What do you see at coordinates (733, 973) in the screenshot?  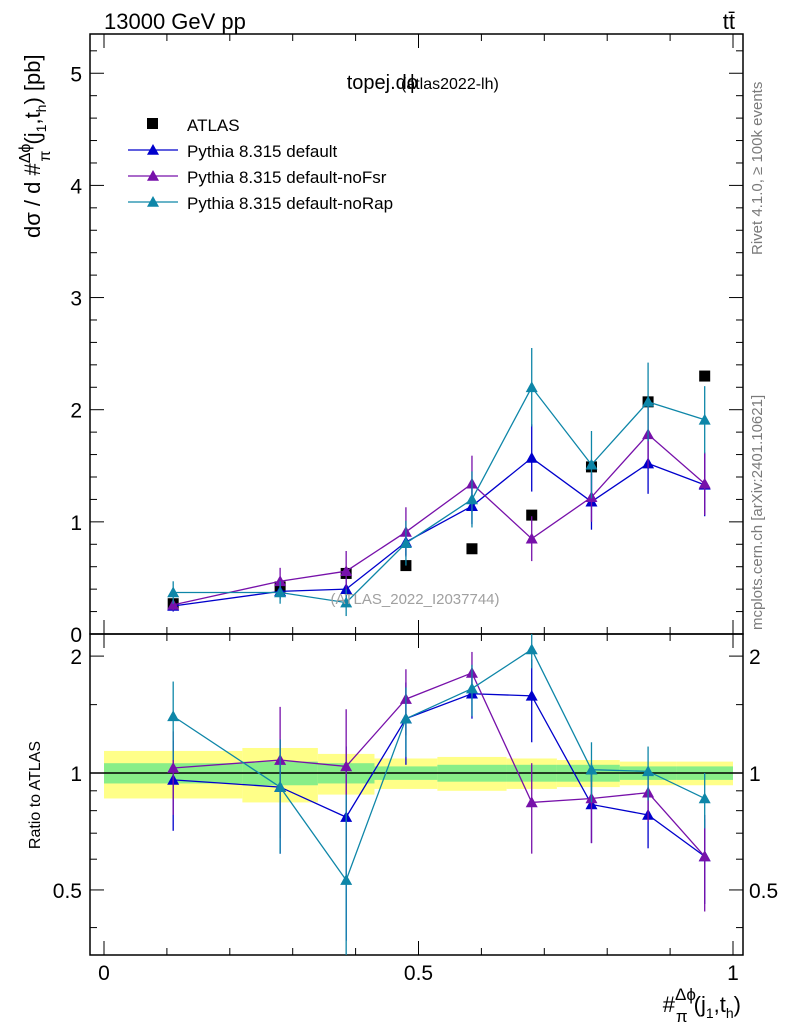 I see `xtick-label-2: 1` at bounding box center [733, 973].